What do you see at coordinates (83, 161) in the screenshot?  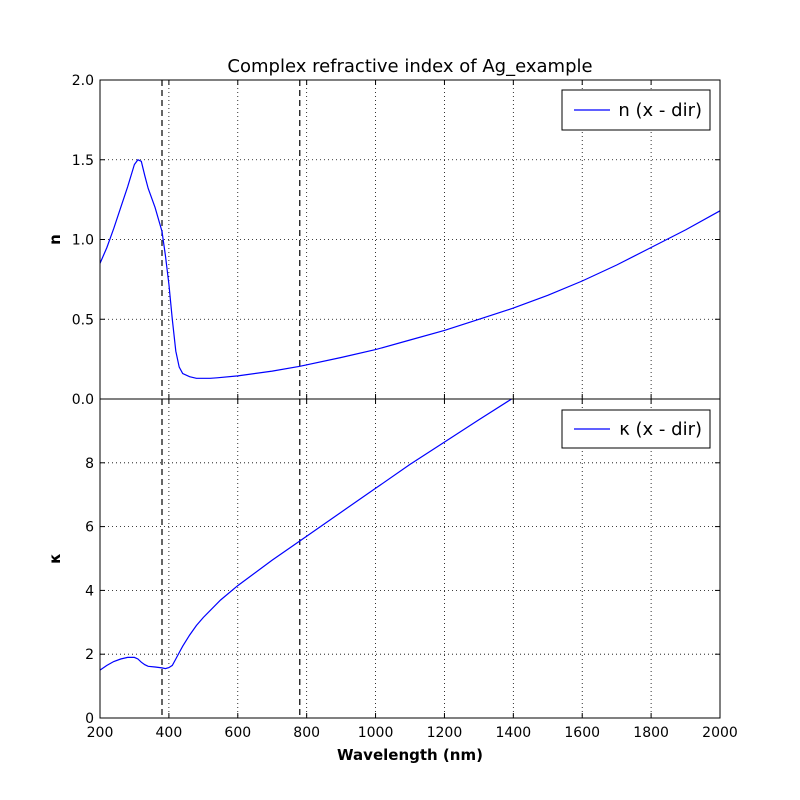 I see `n-ytick-label: 1.5` at bounding box center [83, 161].